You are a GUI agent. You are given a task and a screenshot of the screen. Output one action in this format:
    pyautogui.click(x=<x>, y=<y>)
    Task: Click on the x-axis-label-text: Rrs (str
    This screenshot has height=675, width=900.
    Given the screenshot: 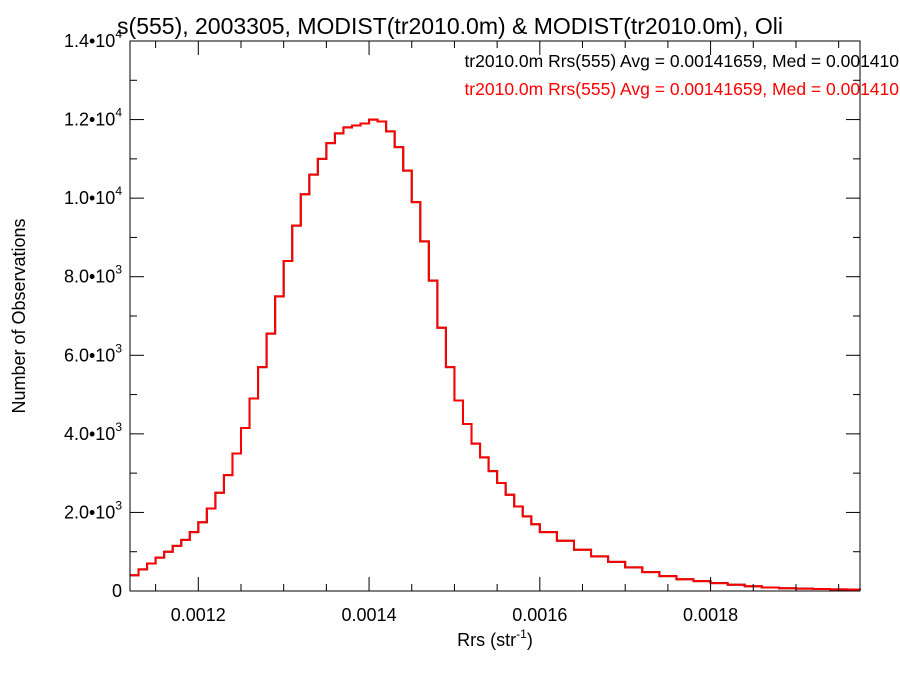 What is the action you would take?
    pyautogui.click(x=486, y=640)
    